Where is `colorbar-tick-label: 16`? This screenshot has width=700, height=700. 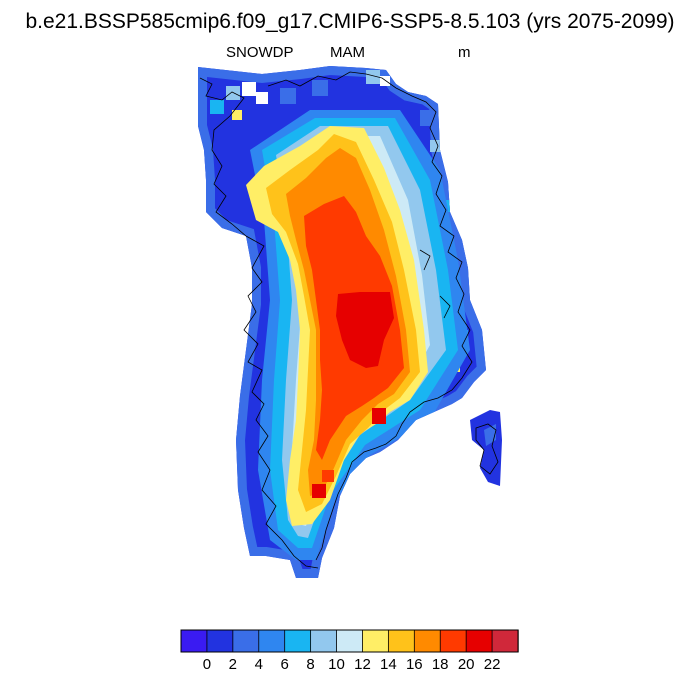
colorbar-tick-label: 16 is located at coordinates (414, 664).